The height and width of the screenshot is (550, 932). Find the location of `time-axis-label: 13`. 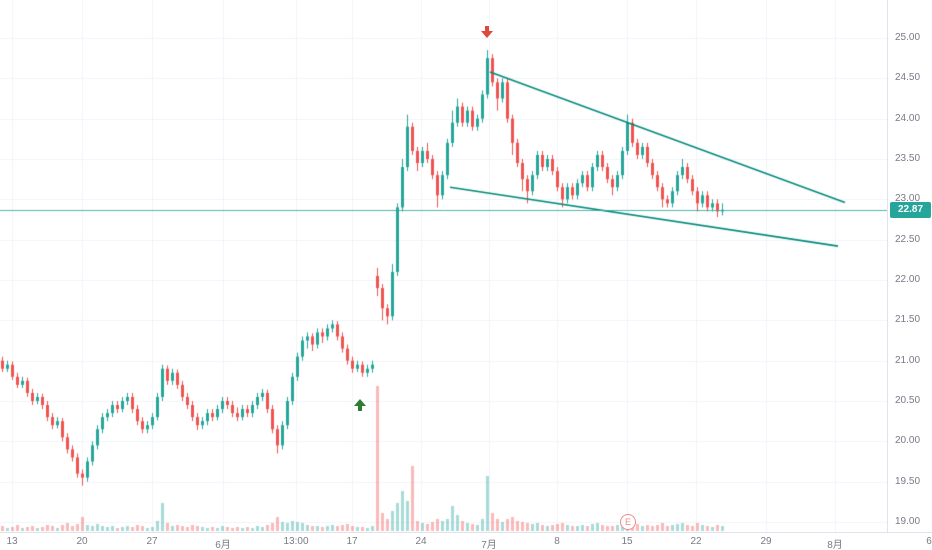

time-axis-label: 13 is located at coordinates (12, 541).